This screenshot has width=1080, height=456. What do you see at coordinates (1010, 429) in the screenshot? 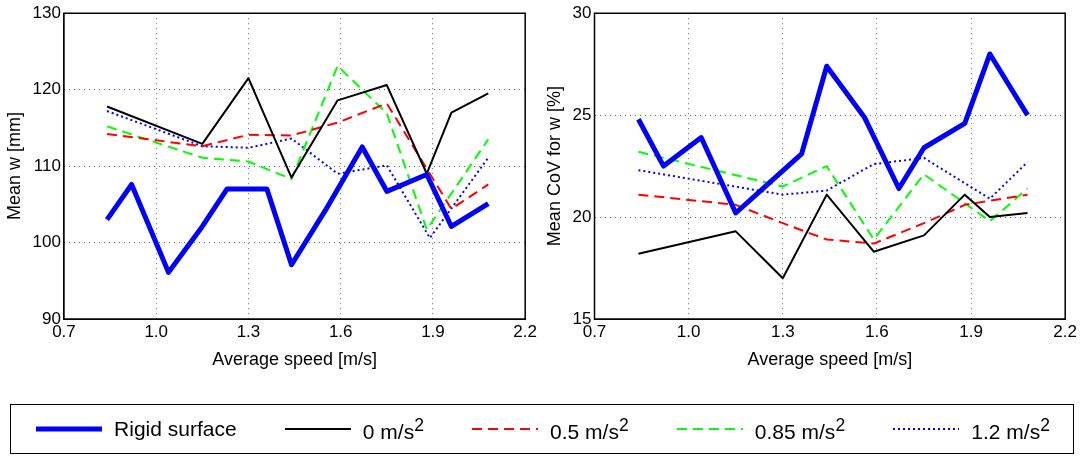
I see `legend-label: 1.2 m/s$^{2}$` at bounding box center [1010, 429].